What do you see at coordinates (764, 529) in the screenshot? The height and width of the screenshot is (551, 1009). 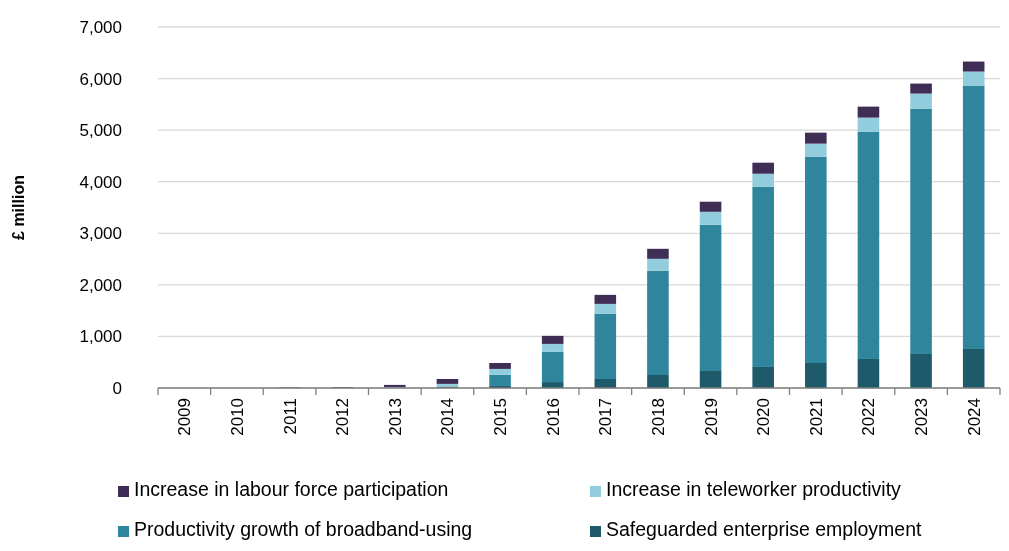 I see `legend-label: Safeguarded enterprise employment` at bounding box center [764, 529].